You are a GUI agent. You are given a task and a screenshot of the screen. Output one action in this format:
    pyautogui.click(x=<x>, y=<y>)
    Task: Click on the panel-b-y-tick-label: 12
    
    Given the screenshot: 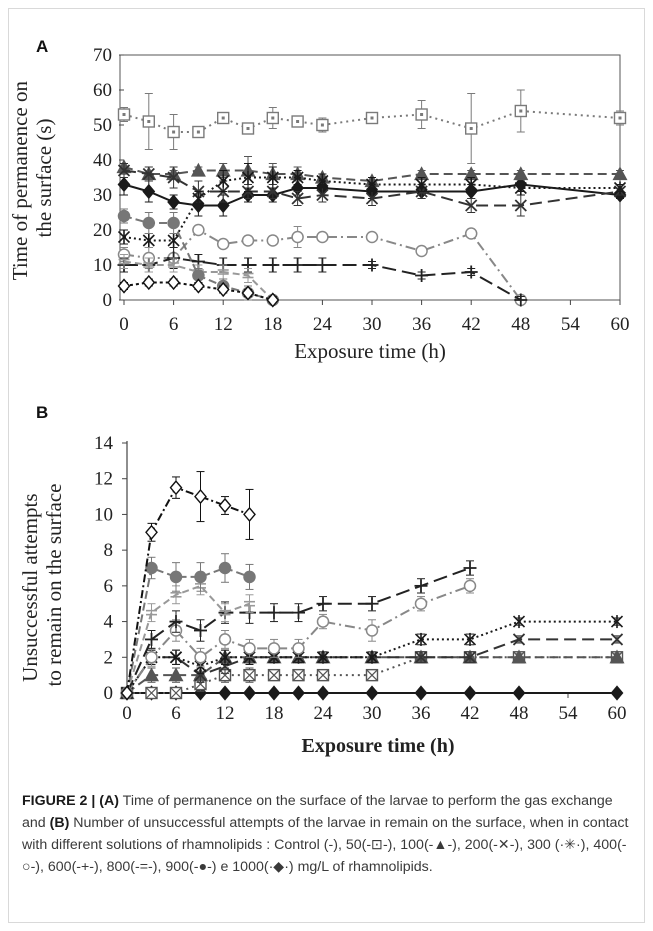 What is the action you would take?
    pyautogui.click(x=103, y=479)
    